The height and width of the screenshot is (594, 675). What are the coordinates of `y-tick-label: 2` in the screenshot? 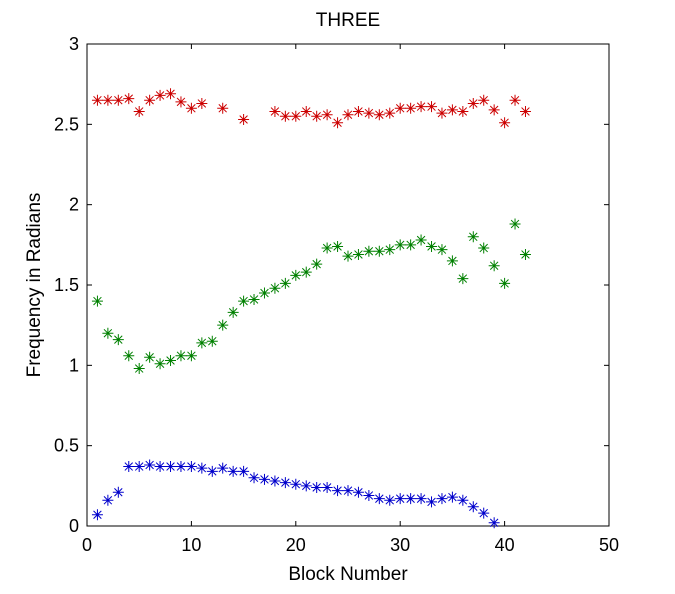 It's located at (74, 205).